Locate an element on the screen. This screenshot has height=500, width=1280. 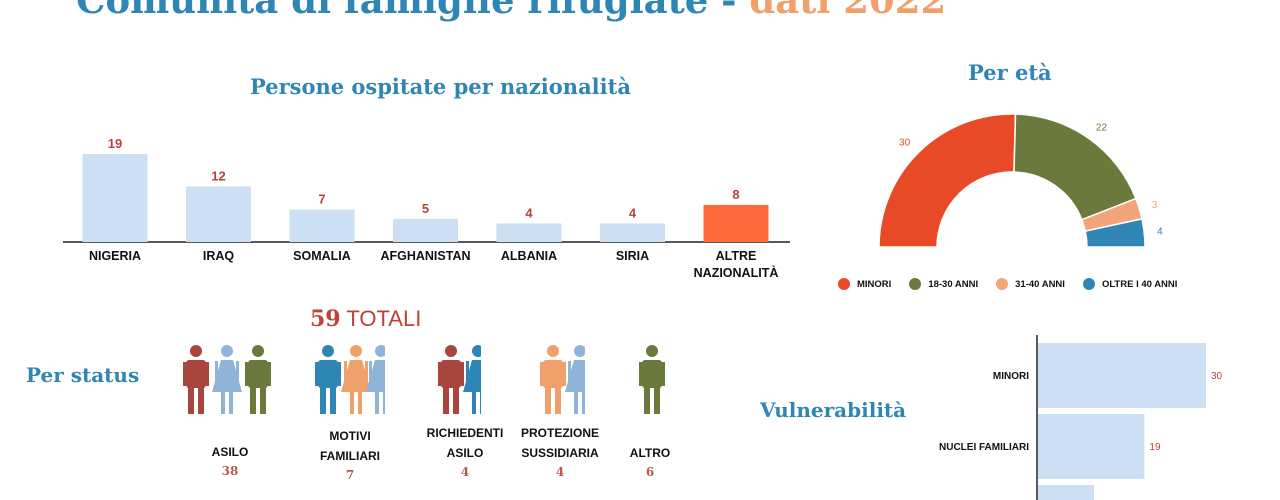
nationality-bar-value: 8 is located at coordinates (735, 194).